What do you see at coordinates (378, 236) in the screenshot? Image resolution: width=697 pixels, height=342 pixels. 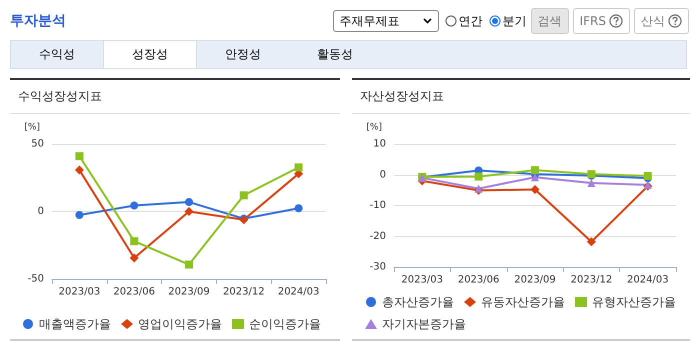 I see `y-tick-label: -20` at bounding box center [378, 236].